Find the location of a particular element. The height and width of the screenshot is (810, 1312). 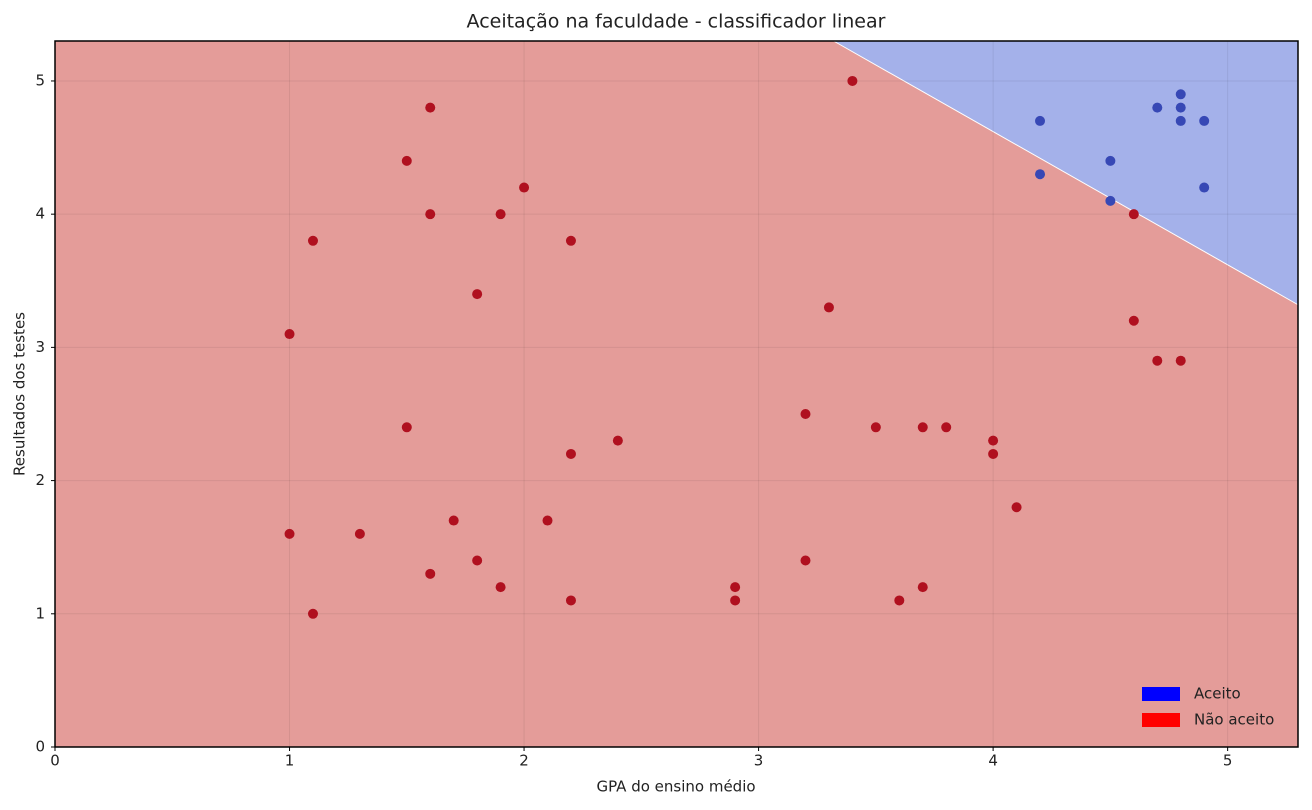

y-axis-label: Resultados dos testes is located at coordinates (20, 394).